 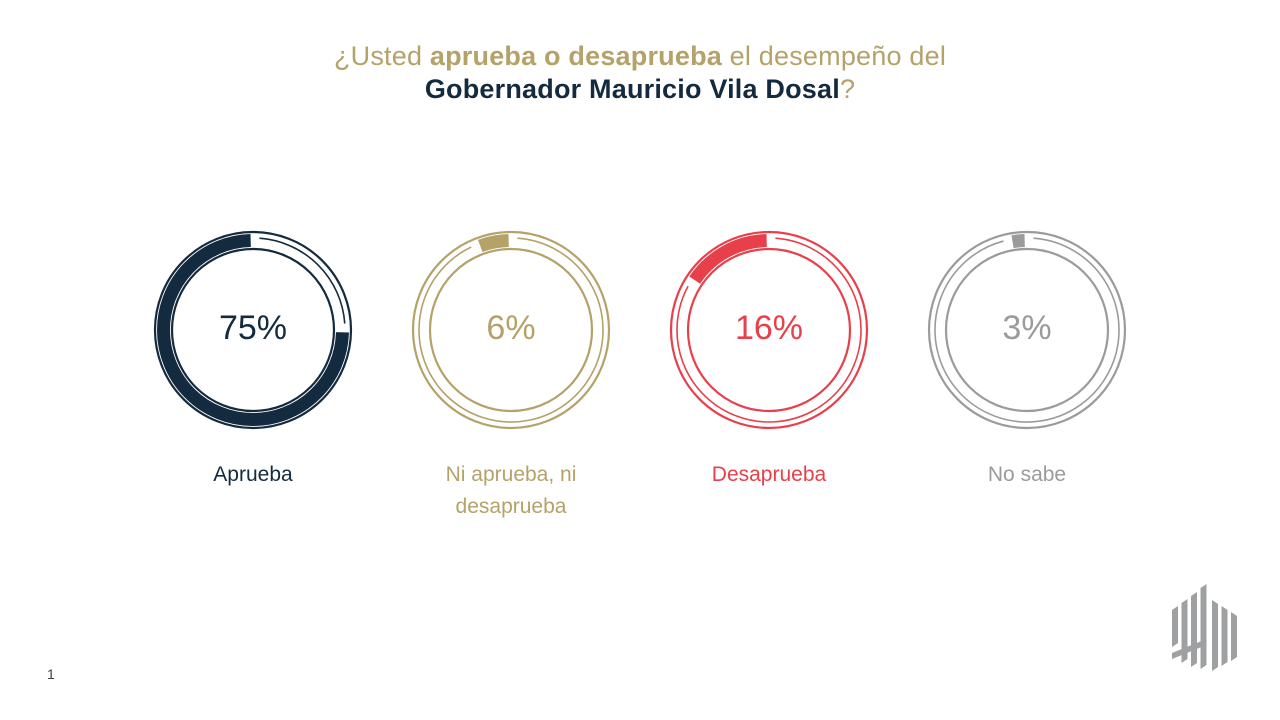 What do you see at coordinates (253, 474) in the screenshot?
I see `donut-label: Aprueba` at bounding box center [253, 474].